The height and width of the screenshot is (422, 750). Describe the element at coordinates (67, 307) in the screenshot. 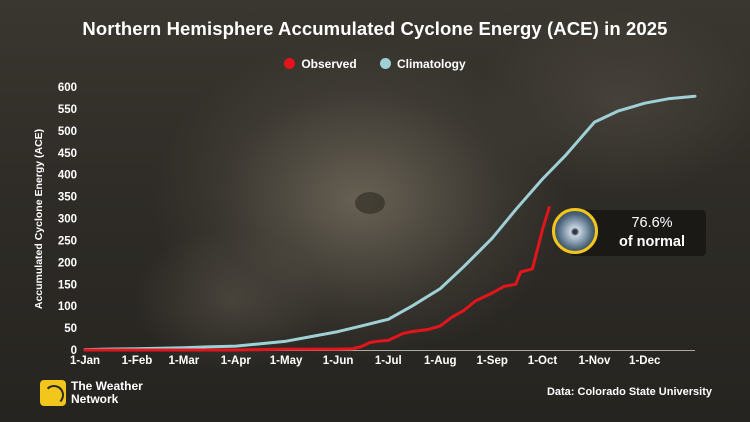

I see `y-tick-label: 100` at that location.